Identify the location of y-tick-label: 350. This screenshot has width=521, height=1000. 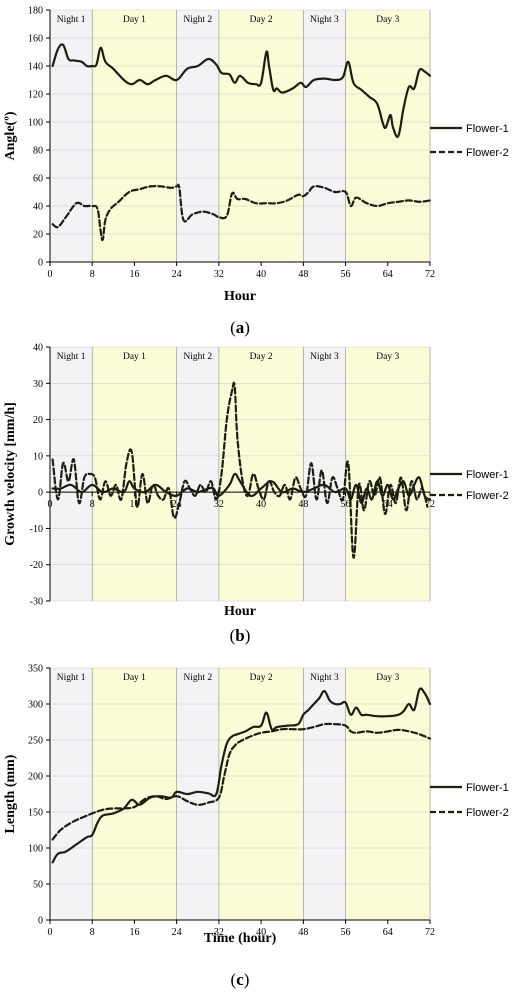
(35, 669).